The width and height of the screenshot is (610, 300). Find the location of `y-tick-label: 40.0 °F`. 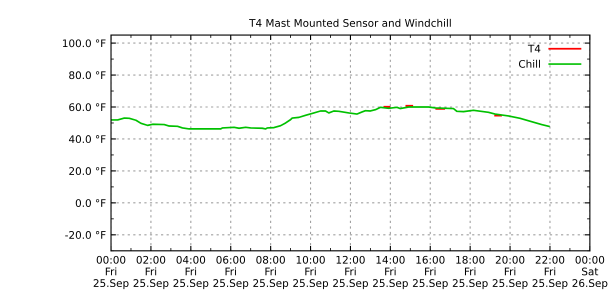

y-tick-label: 40.0 °F is located at coordinates (87, 139).